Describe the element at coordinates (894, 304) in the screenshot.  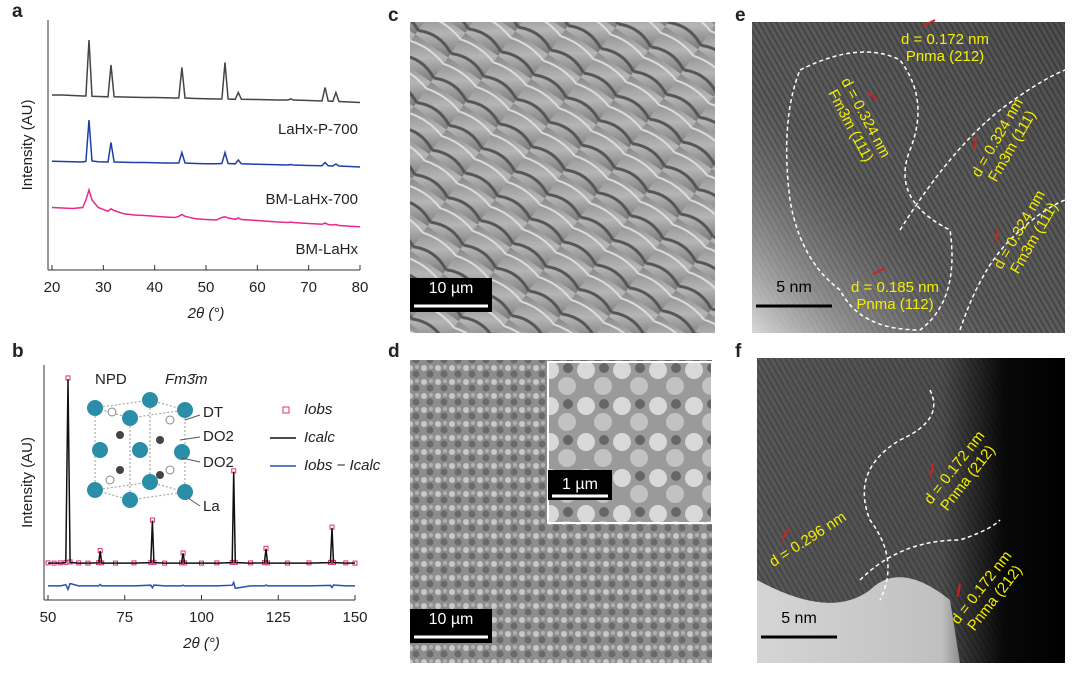
I see `annotation-text: Pnma (112)` at that location.